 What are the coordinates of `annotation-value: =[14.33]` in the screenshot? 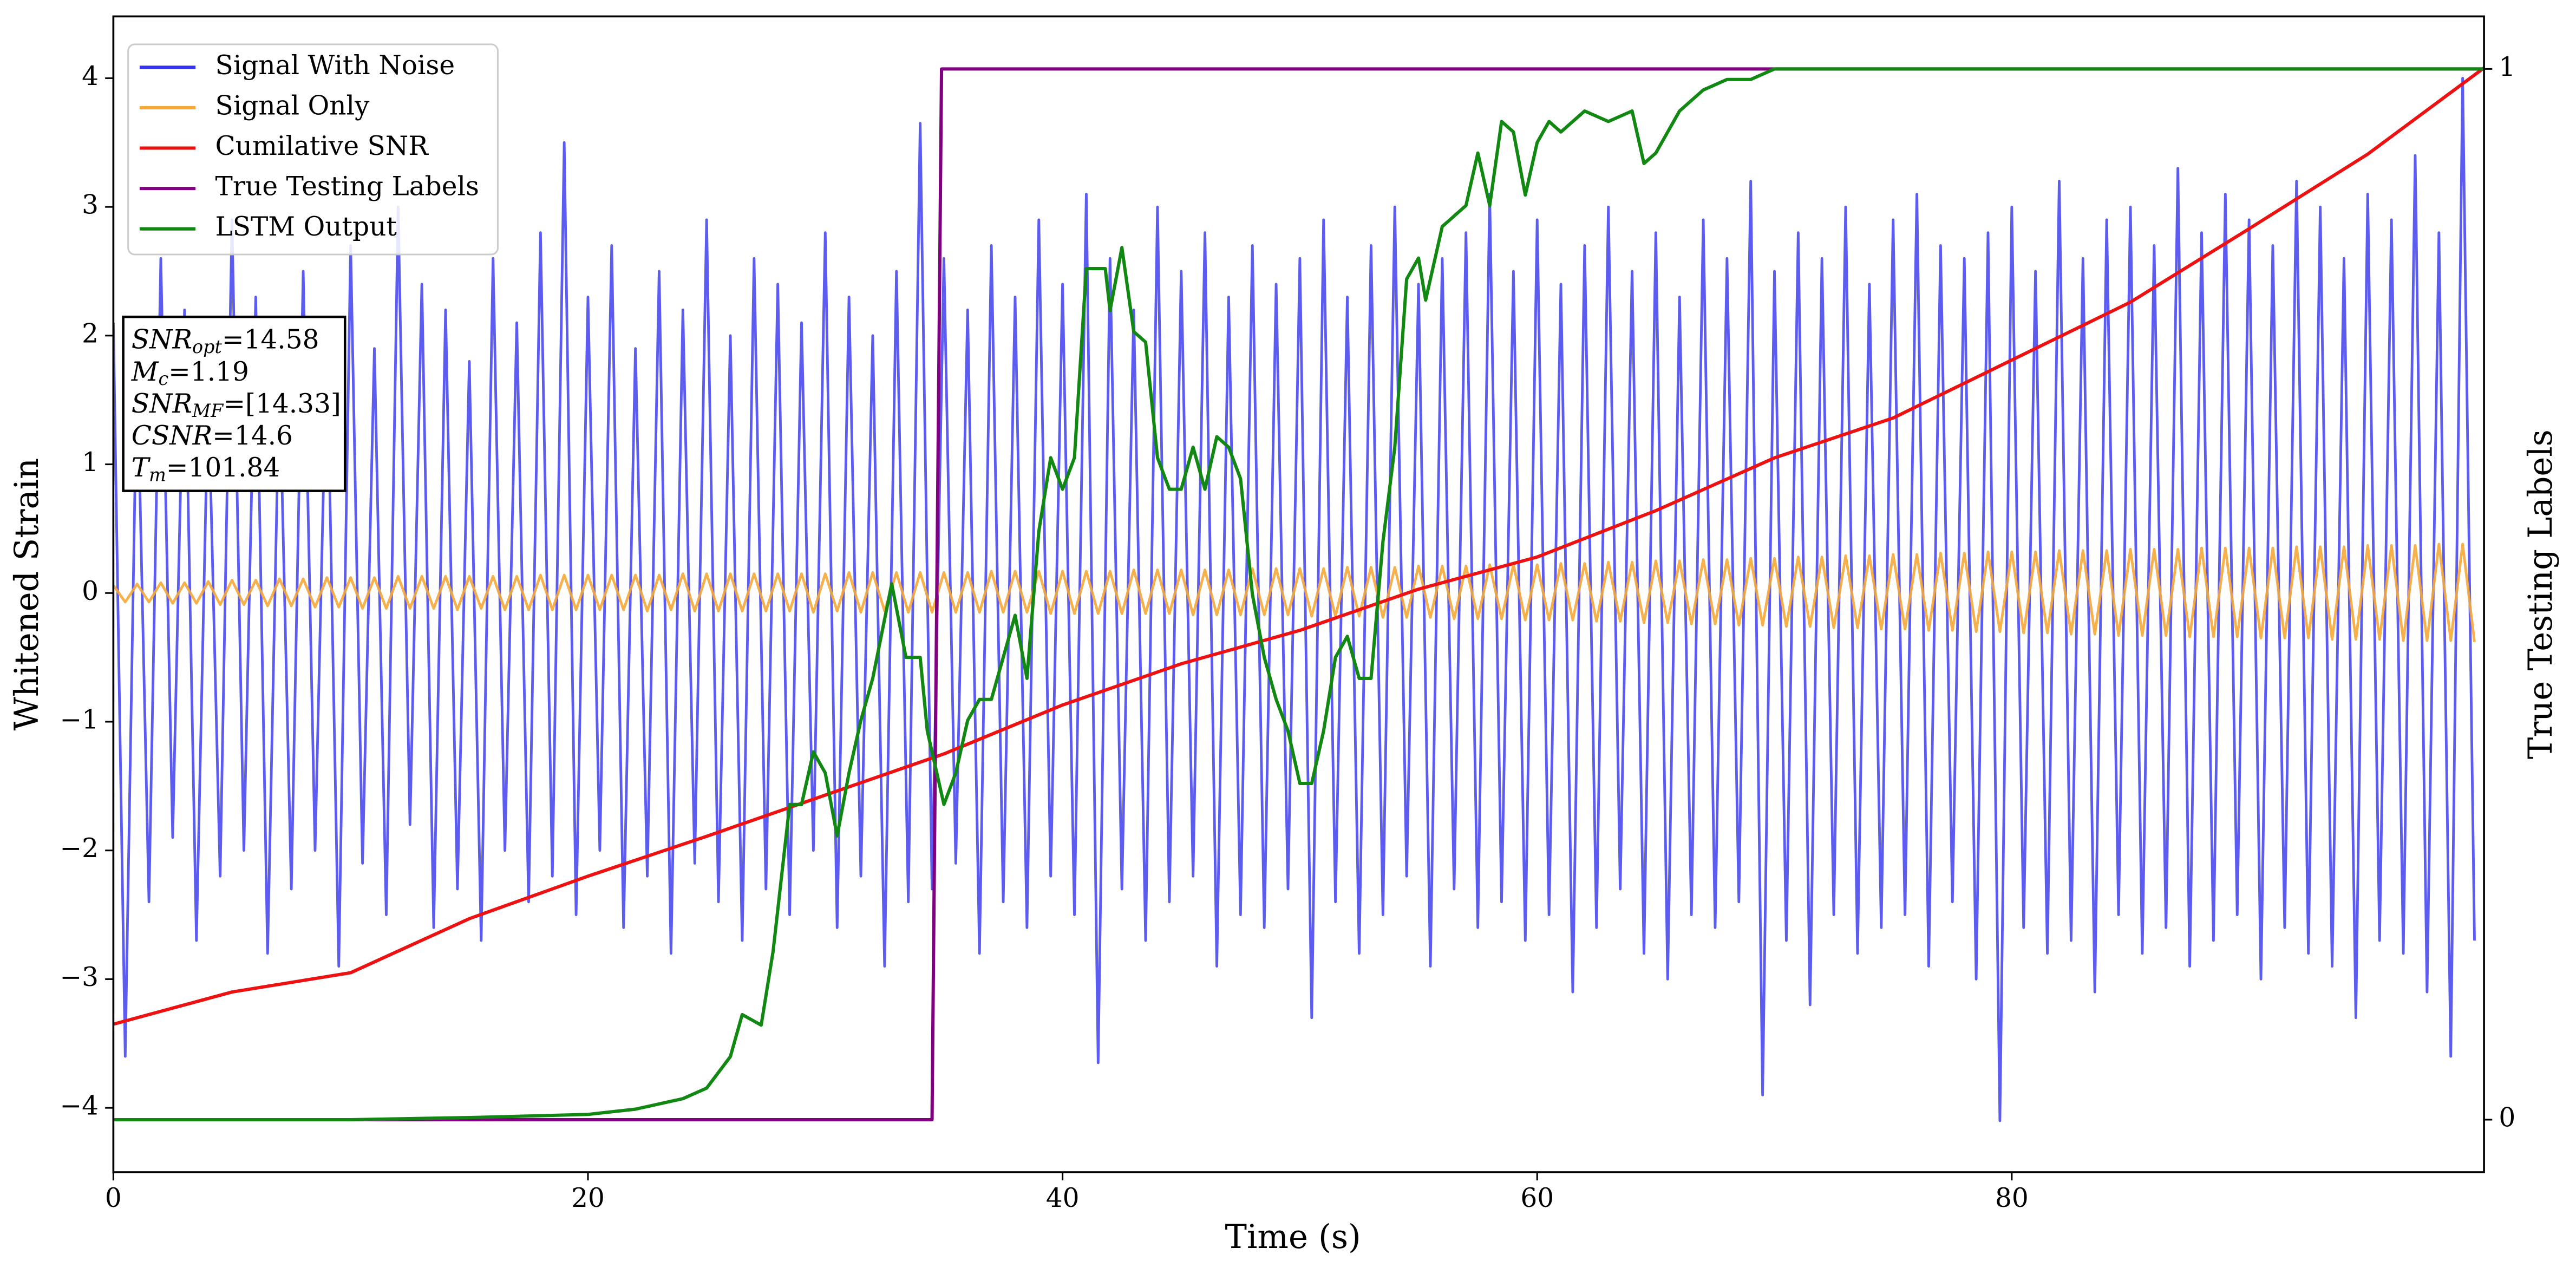 It's located at (282, 403).